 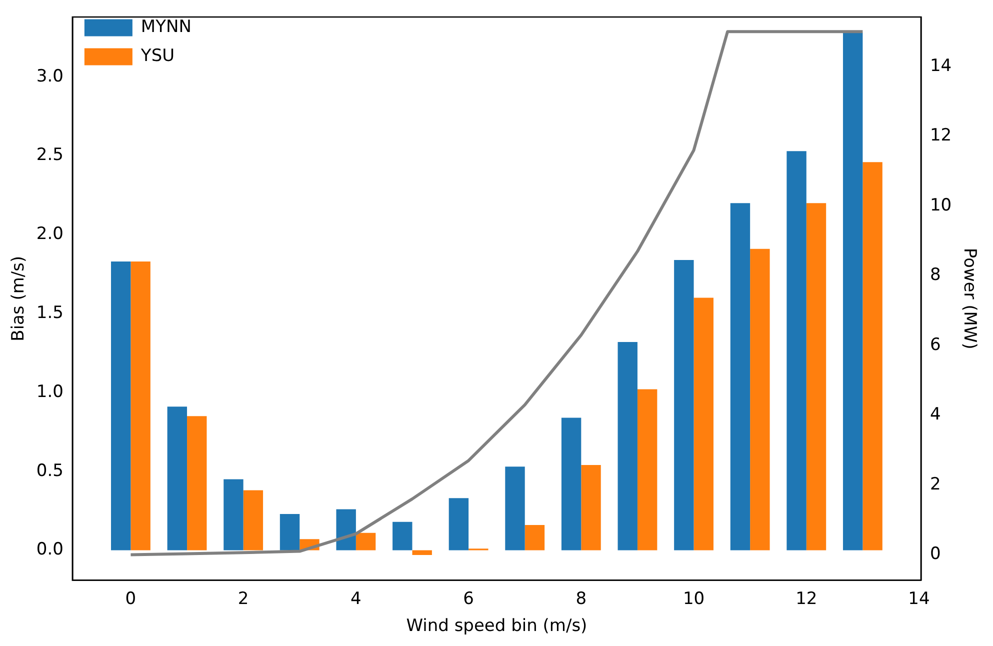 What do you see at coordinates (919, 598) in the screenshot?
I see `x-tick-label: 14` at bounding box center [919, 598].